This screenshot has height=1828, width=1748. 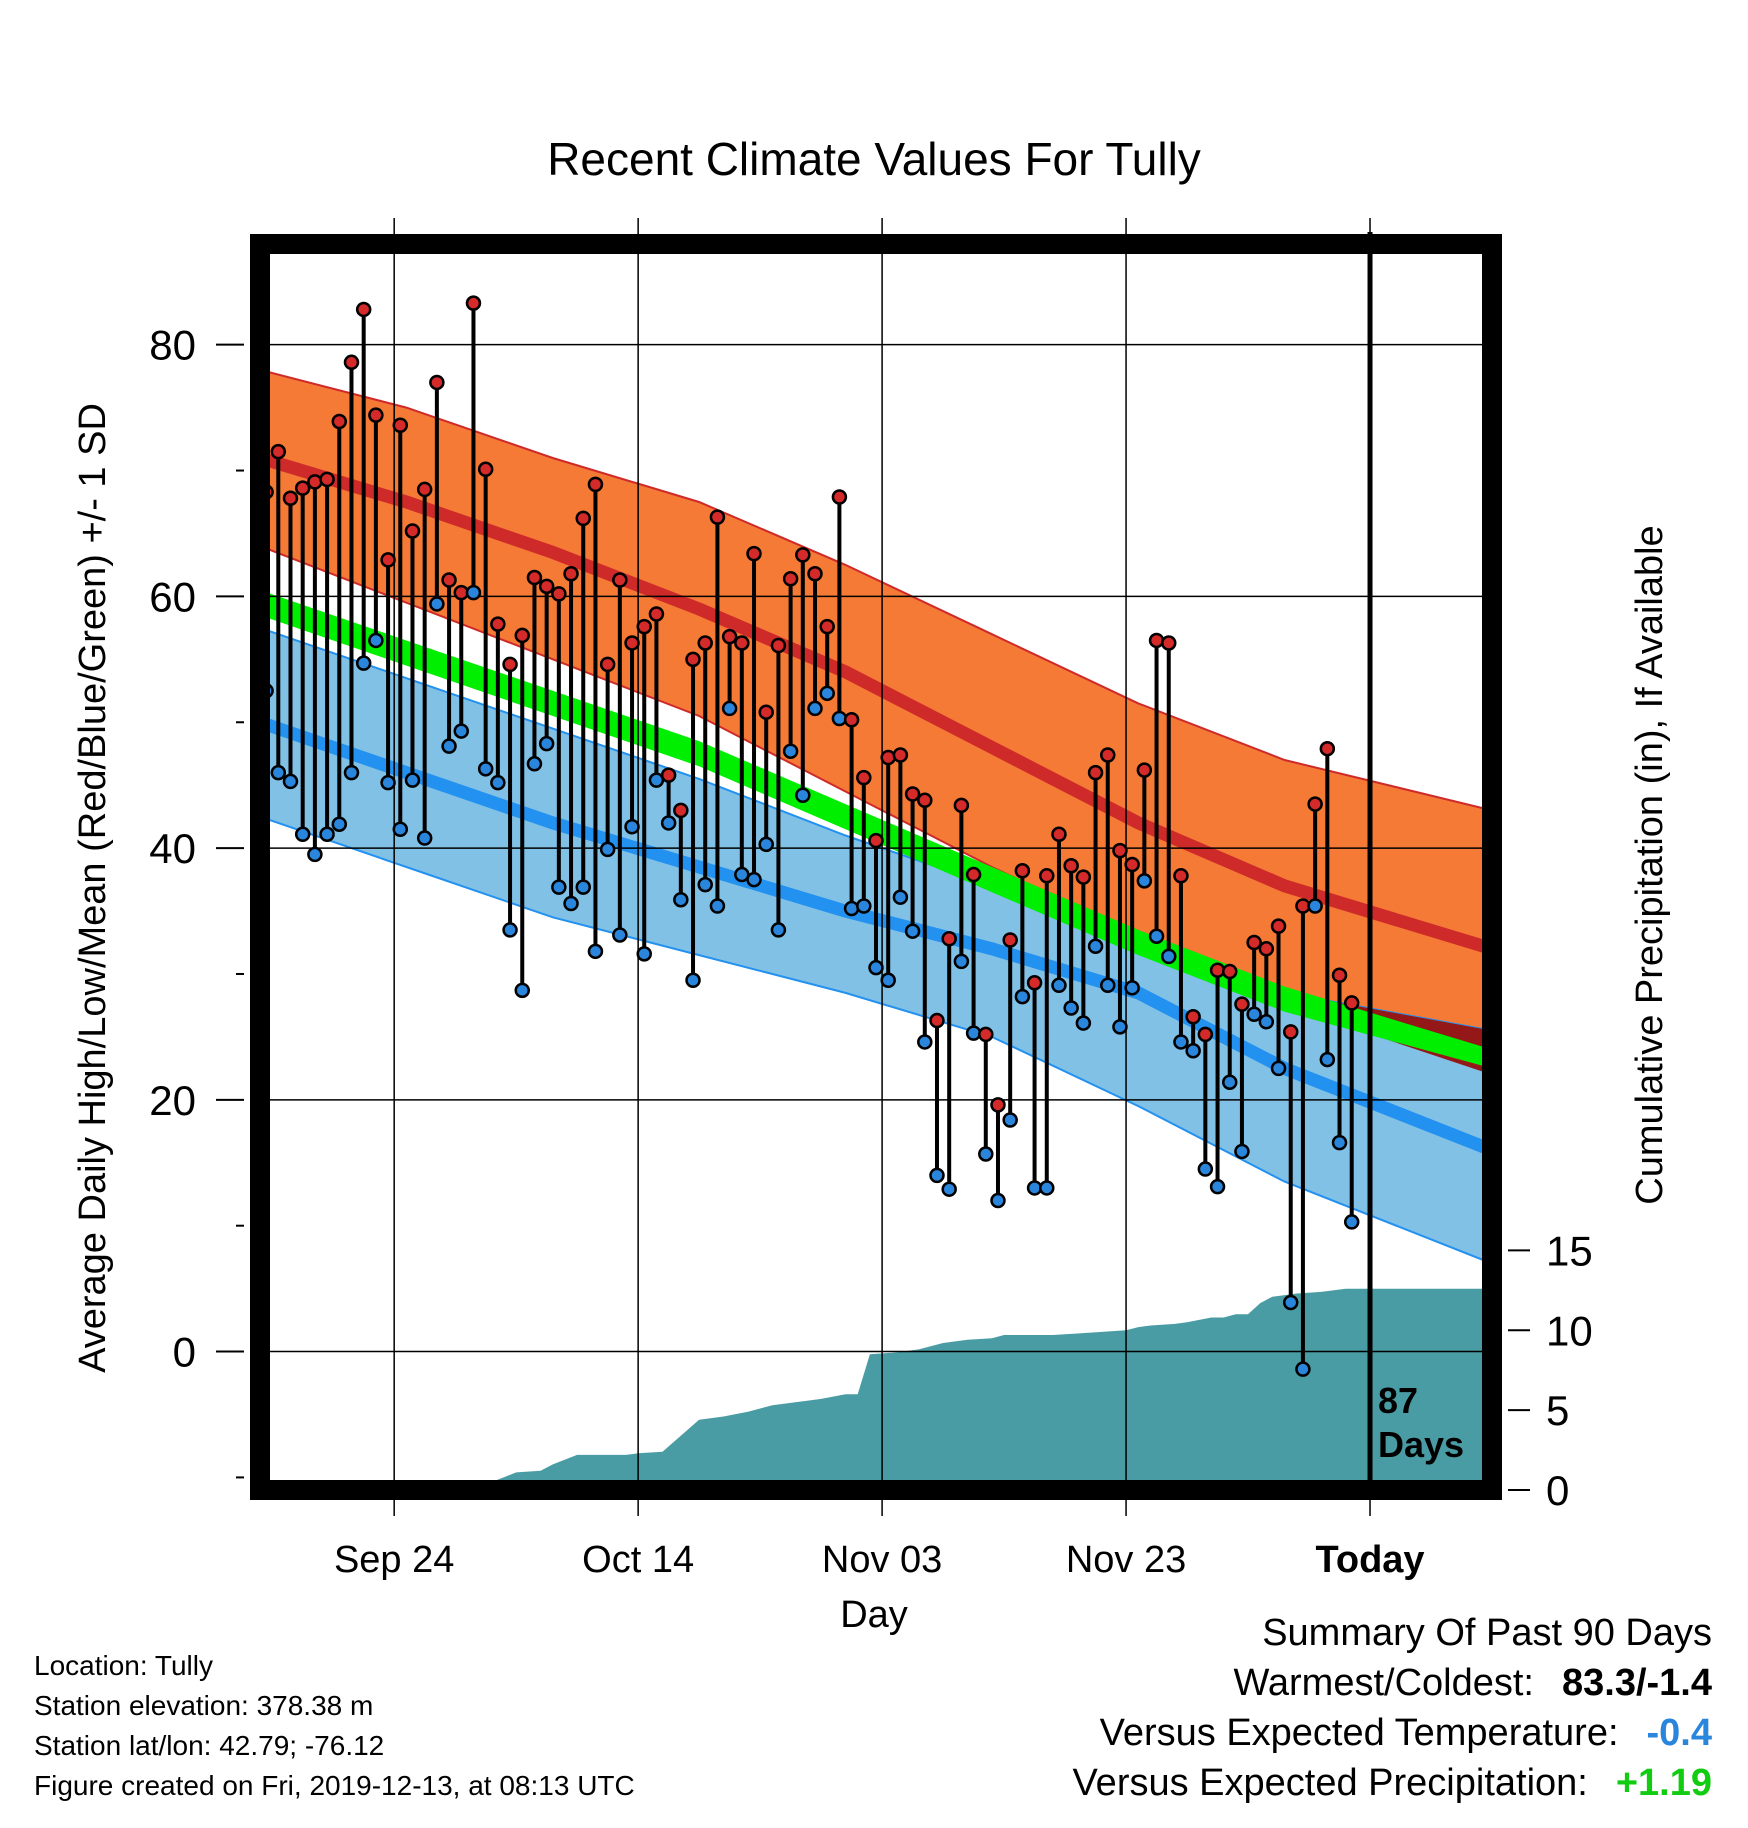 I want to click on info-latlon: Station lat/lon: 42.79; -76.12, so click(x=209, y=1745).